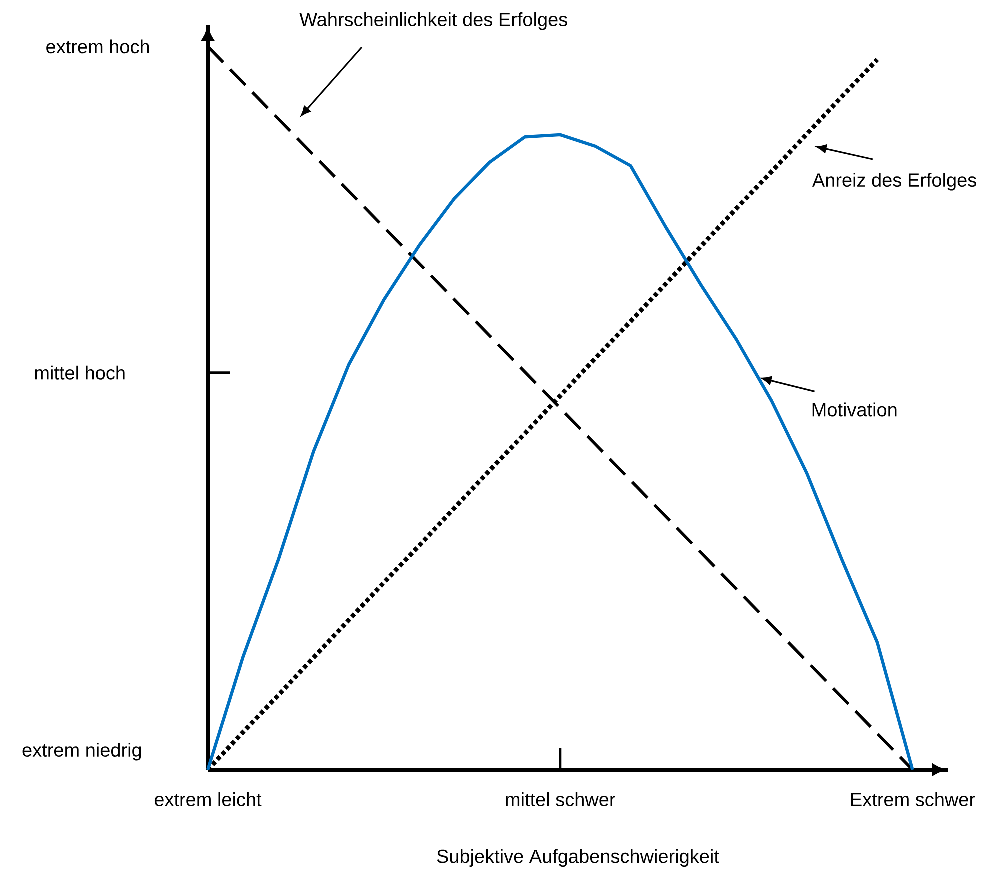 Image resolution: width=993 pixels, height=874 pixels. I want to click on text: extrem niedrig, so click(82, 752).